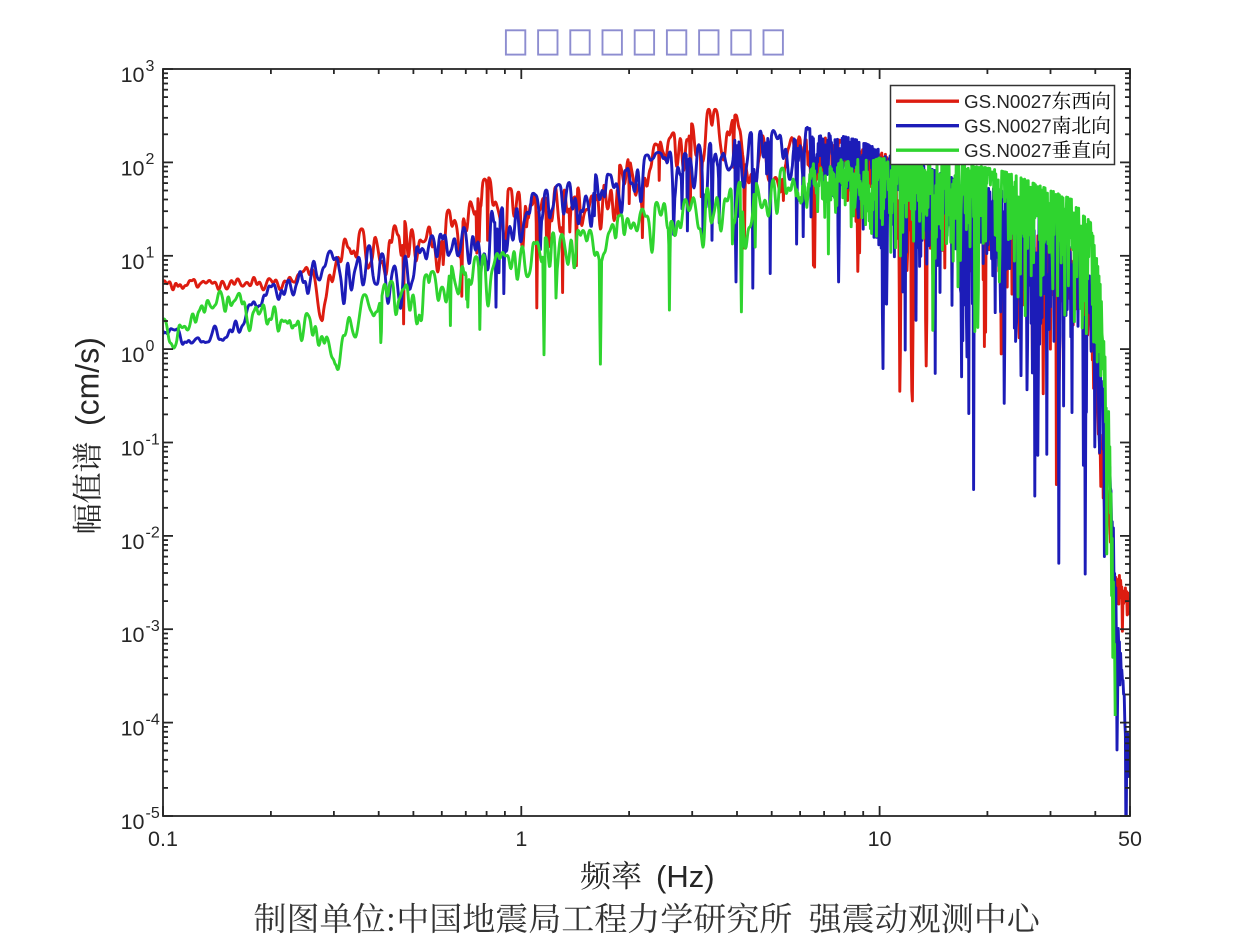 The image size is (1250, 938). What do you see at coordinates (153, 813) in the screenshot?
I see `svg-text: -5` at bounding box center [153, 813].